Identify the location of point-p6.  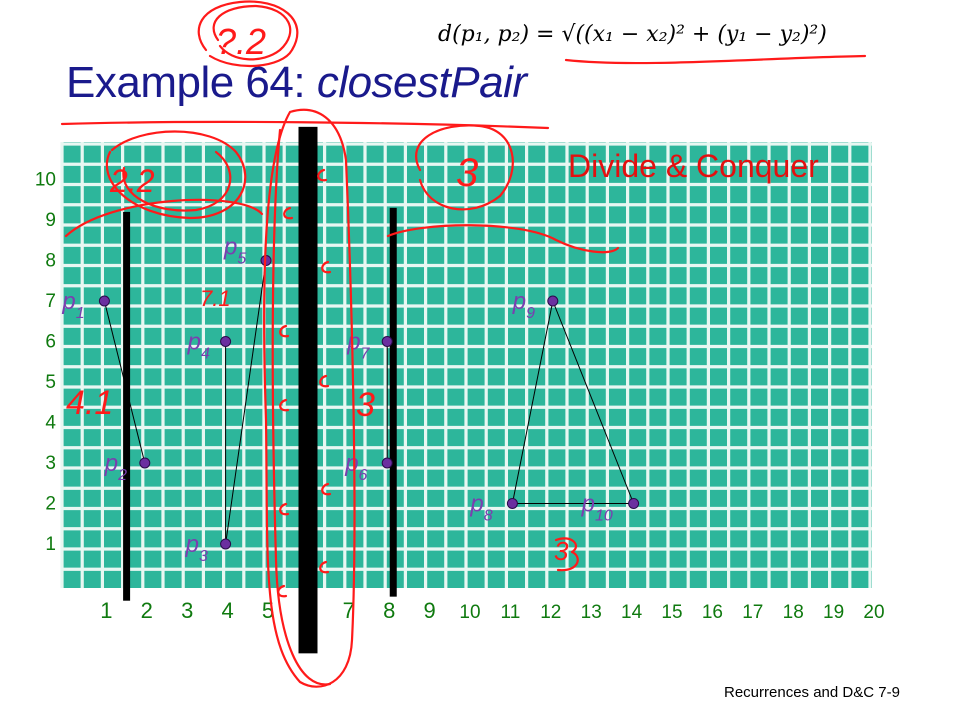
(387, 463).